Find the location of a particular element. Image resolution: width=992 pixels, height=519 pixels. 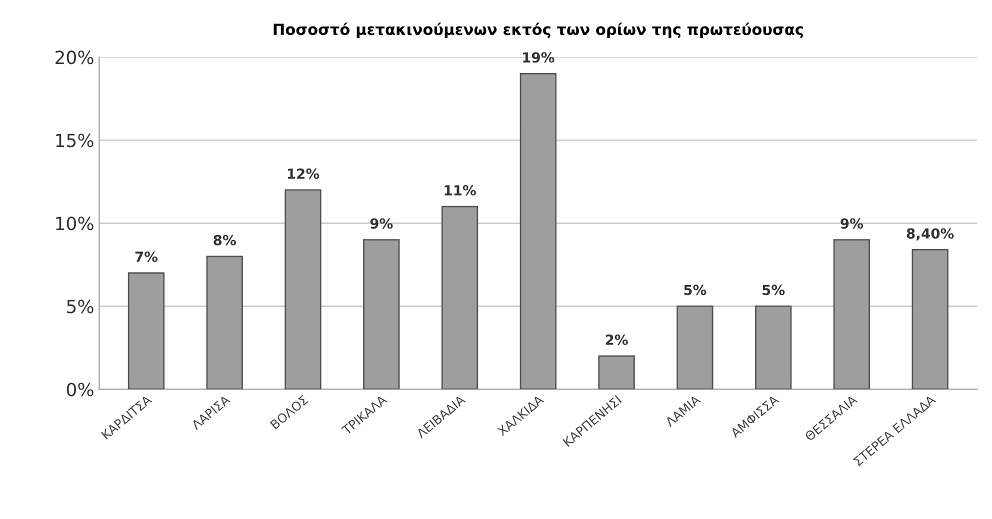

y-tick-label: 15% is located at coordinates (75, 141).